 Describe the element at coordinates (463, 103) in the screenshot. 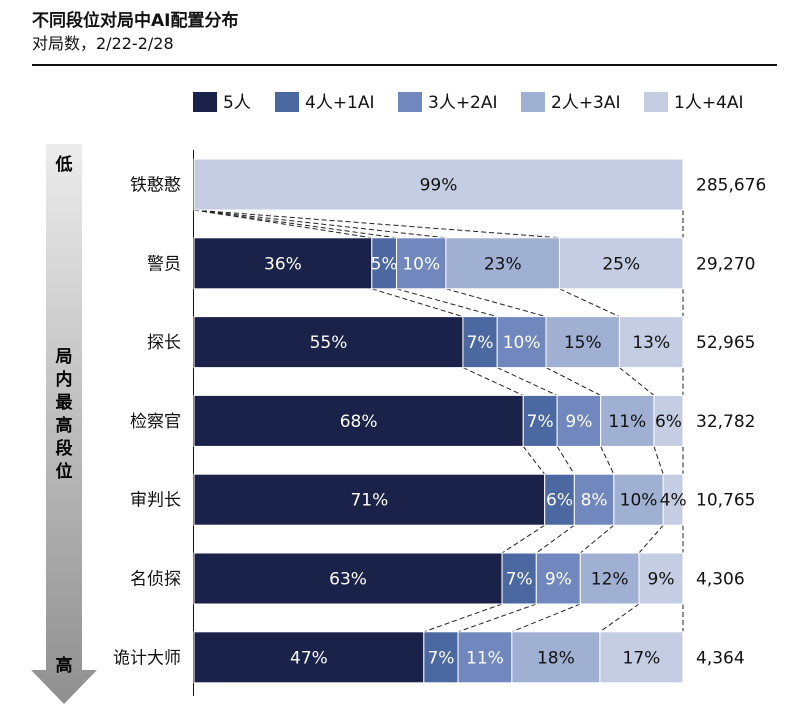

I see `legend-label: 3人+2AI` at that location.